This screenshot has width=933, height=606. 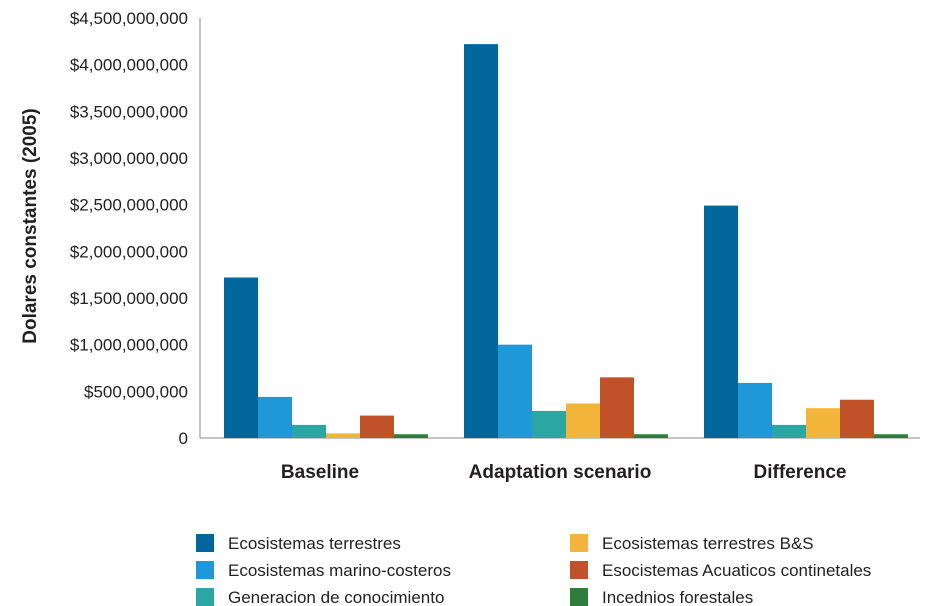 I want to click on y-tick-label: $2,500,000,000, so click(x=129, y=205).